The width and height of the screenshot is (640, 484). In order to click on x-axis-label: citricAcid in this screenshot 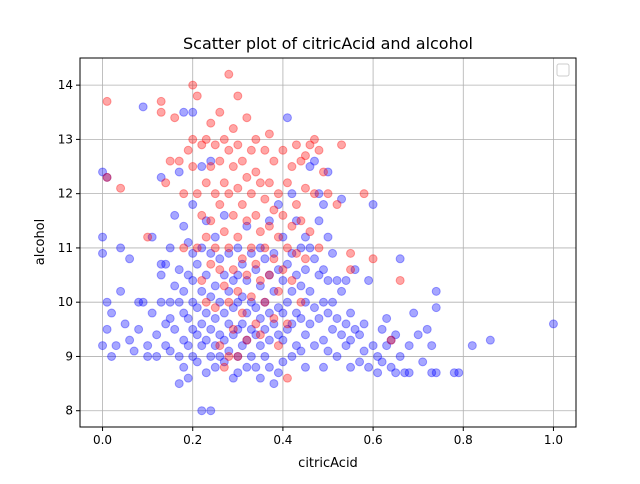, I will do `click(328, 463)`.